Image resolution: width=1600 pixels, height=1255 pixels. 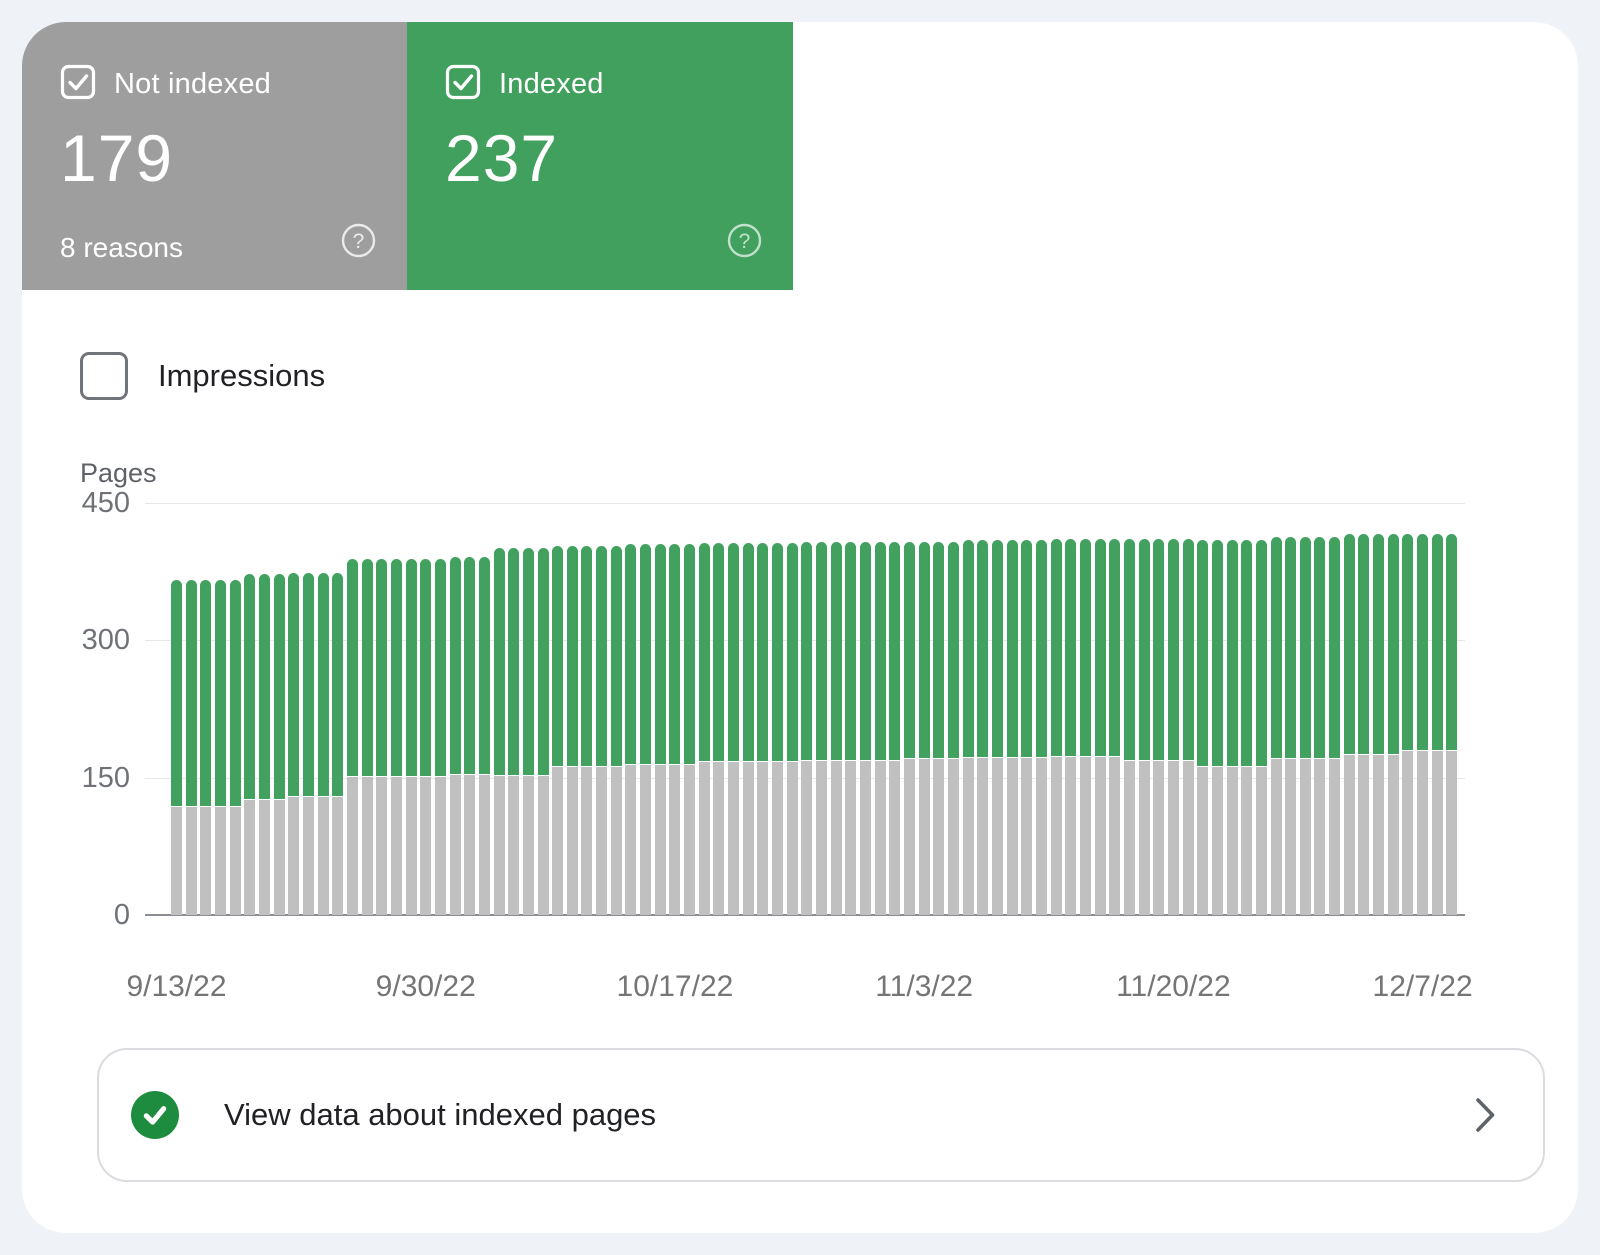 I want to click on bar-10/28/22, so click(x=836, y=728).